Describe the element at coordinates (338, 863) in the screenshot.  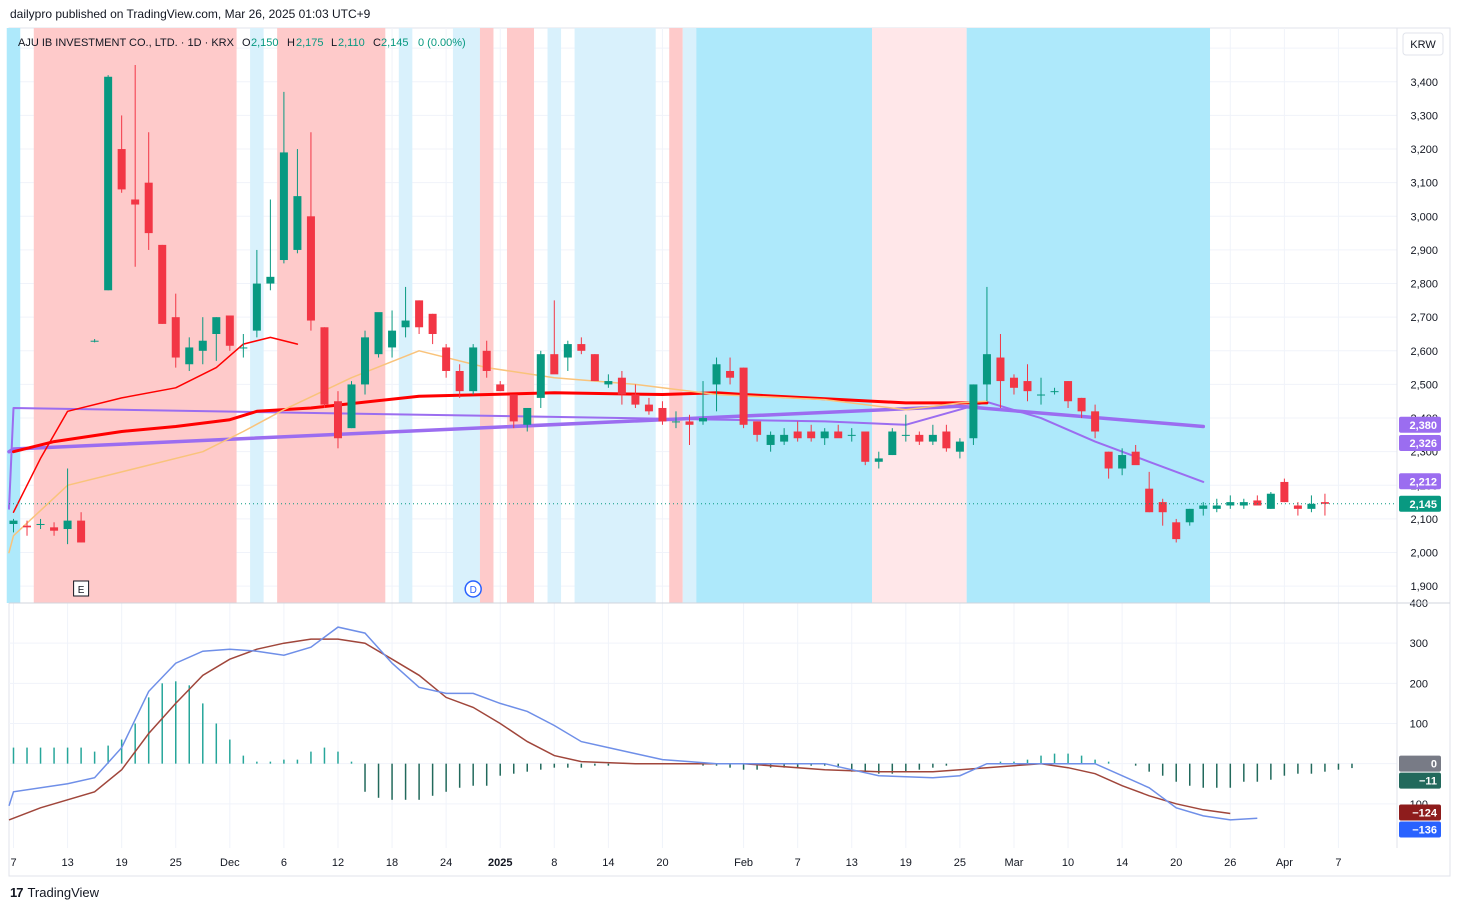
I see `time-tick-label: 12` at that location.